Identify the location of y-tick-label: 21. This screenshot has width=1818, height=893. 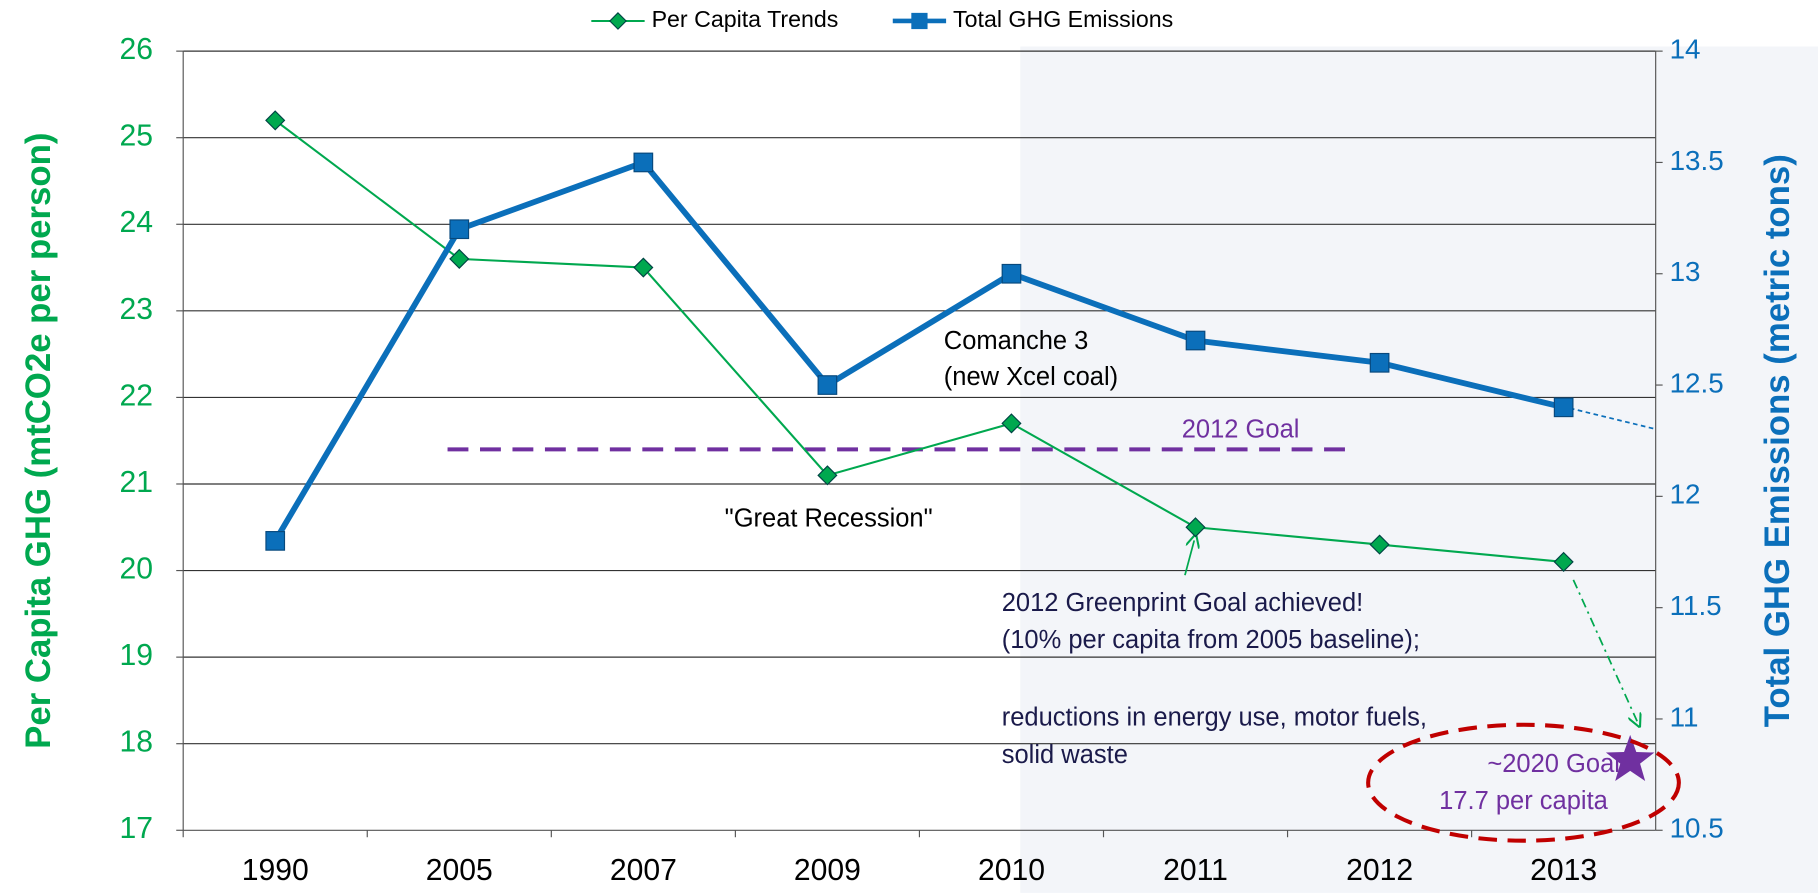
(137, 482).